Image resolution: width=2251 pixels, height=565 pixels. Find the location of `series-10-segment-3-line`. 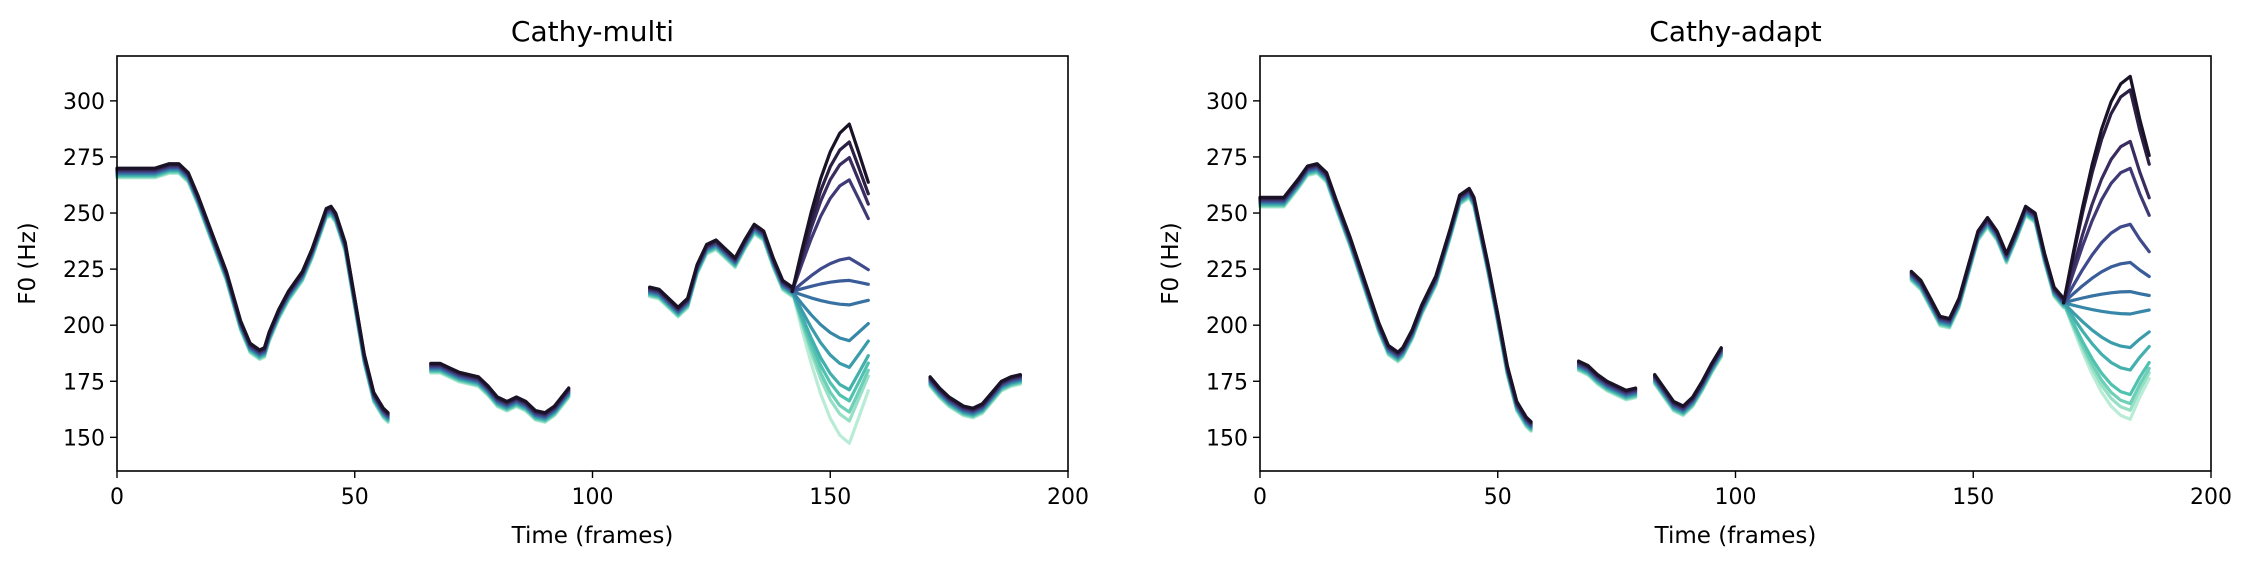

series-10-segment-3-line is located at coordinates (720, 268).